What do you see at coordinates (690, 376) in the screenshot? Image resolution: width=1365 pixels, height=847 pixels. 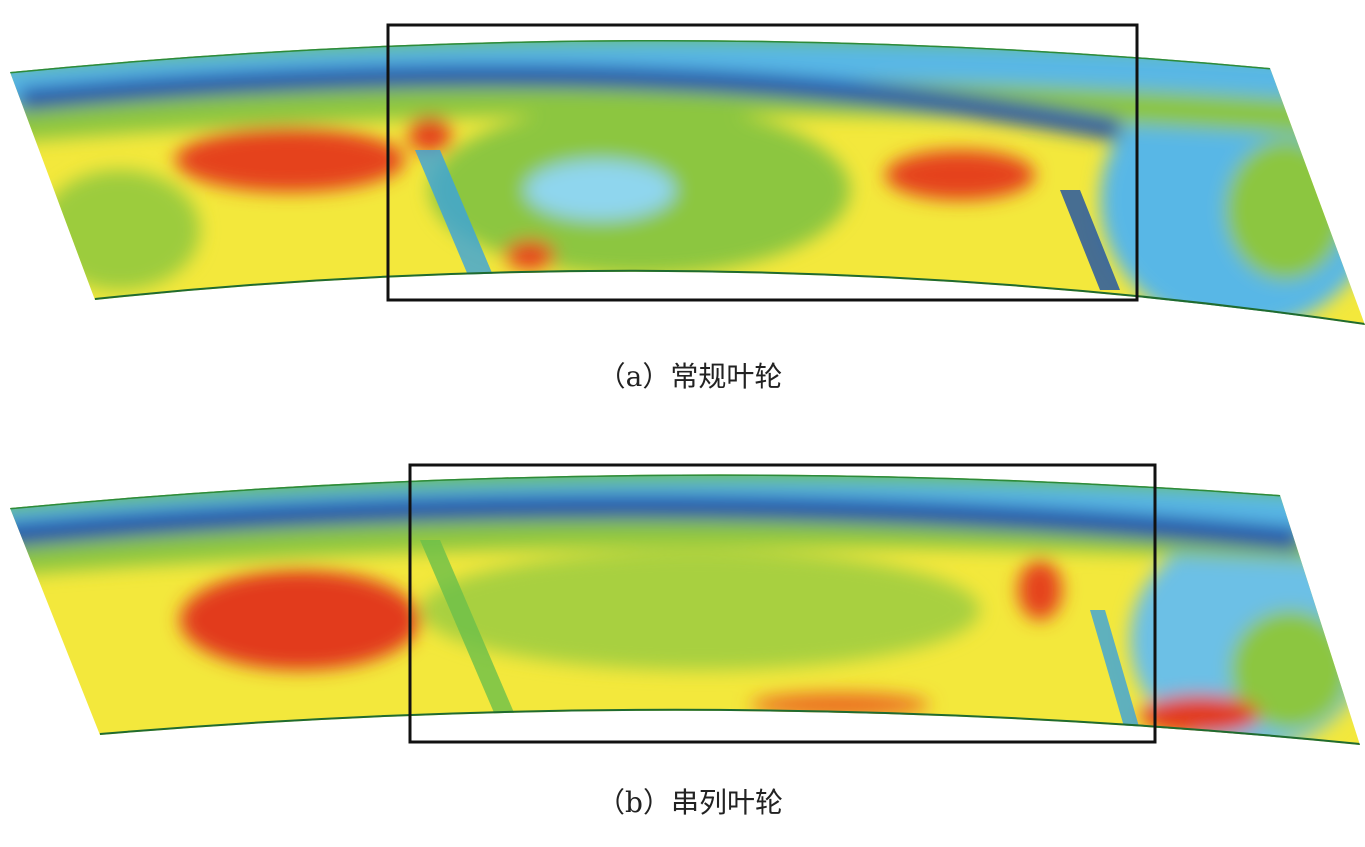 I see `caption: （a）常规叶轮` at bounding box center [690, 376].